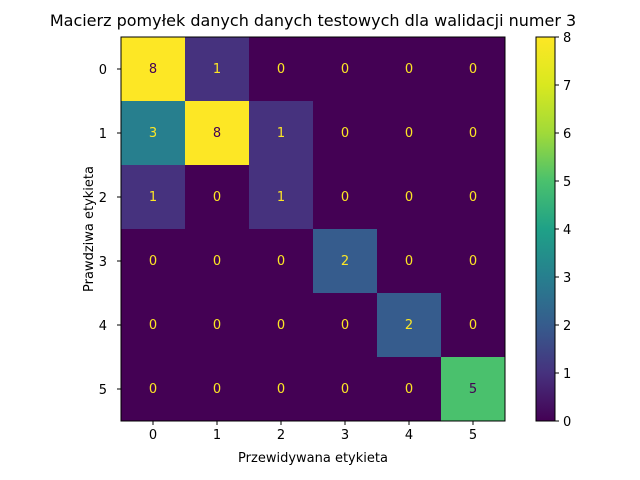 This screenshot has width=640, height=480. I want to click on x-tick-label: 1, so click(217, 435).